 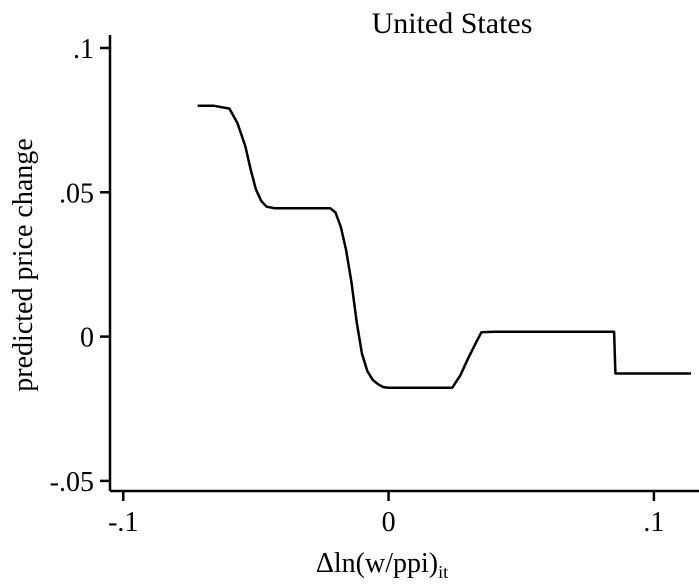 I want to click on chart-title: United States, so click(x=452, y=23).